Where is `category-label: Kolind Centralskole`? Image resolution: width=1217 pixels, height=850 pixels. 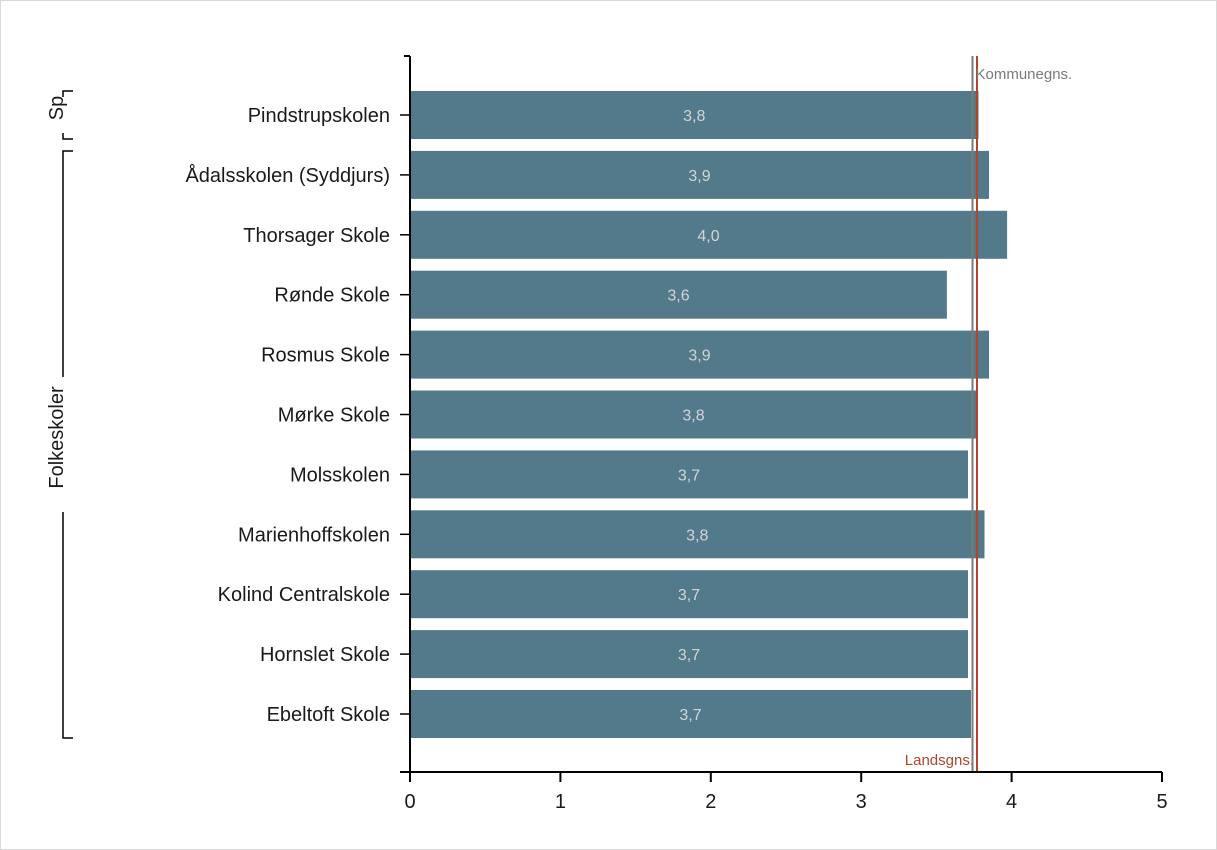
category-label: Kolind Centralskole is located at coordinates (304, 595).